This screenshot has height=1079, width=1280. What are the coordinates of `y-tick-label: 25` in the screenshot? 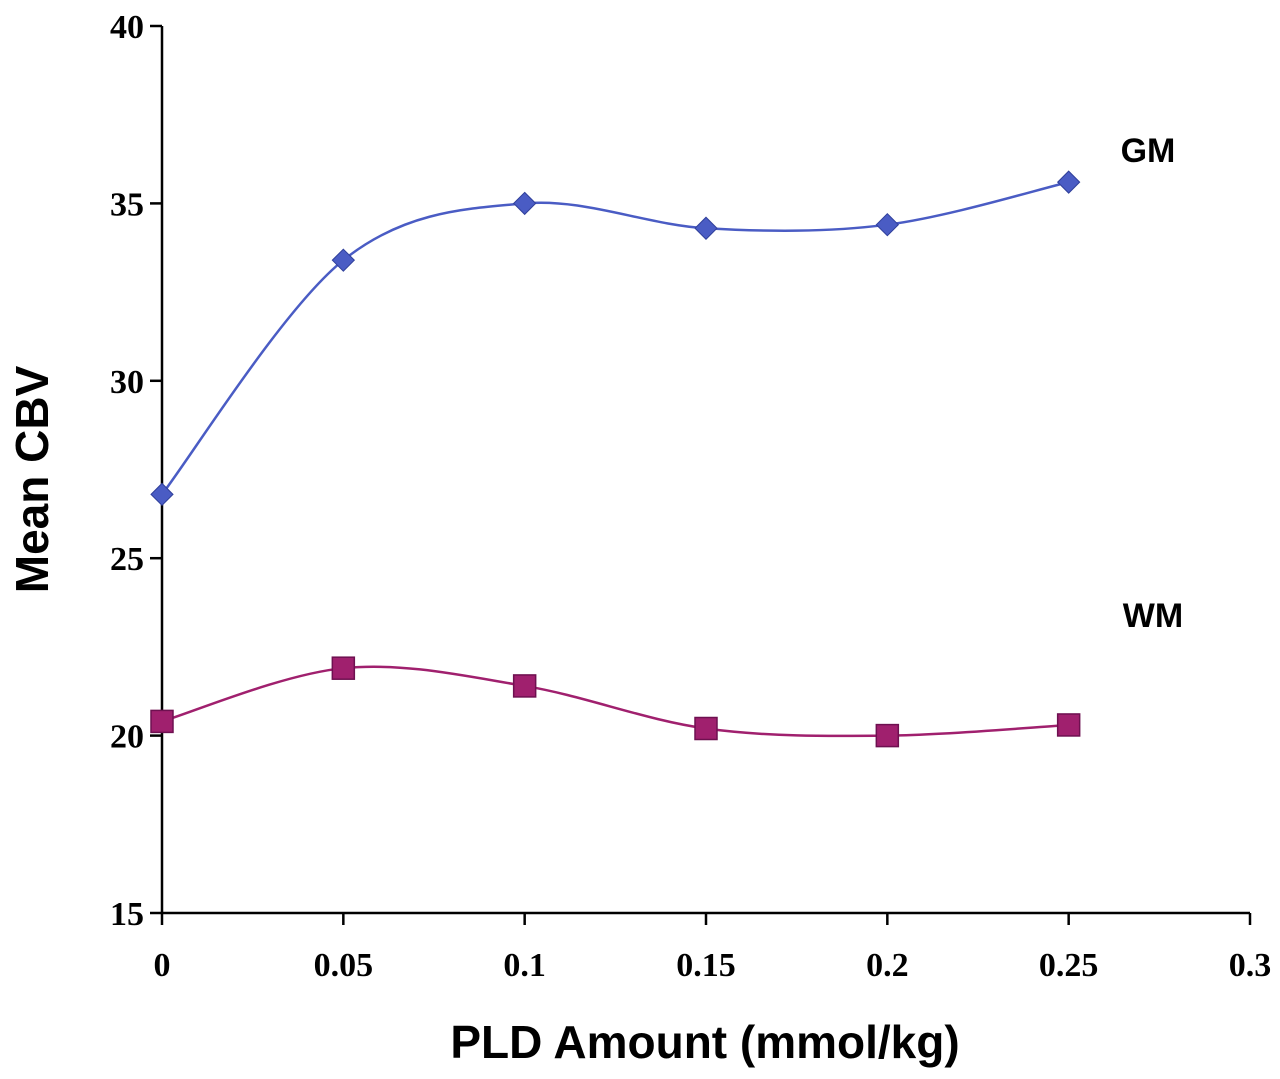 It's located at (127, 559).